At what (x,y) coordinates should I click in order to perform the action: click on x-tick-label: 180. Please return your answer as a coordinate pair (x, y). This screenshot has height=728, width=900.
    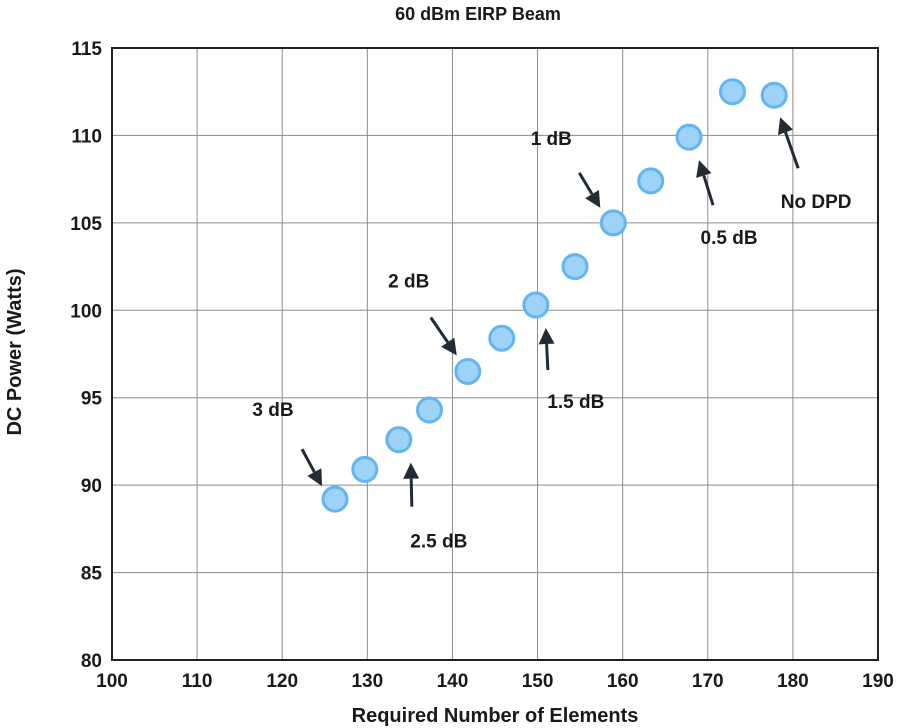
    Looking at the image, I should click on (793, 681).